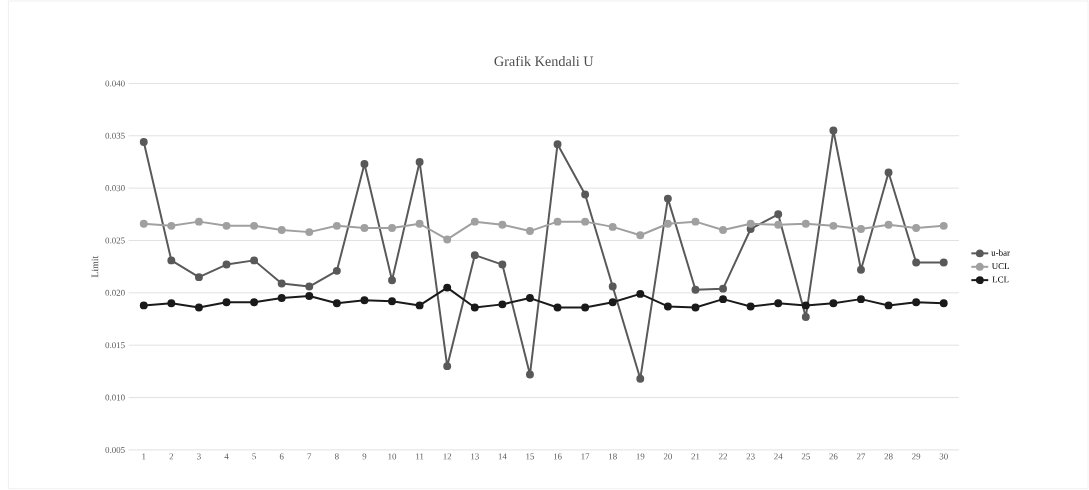  Describe the element at coordinates (95, 266) in the screenshot. I see `y-axis-title: Limit` at that location.